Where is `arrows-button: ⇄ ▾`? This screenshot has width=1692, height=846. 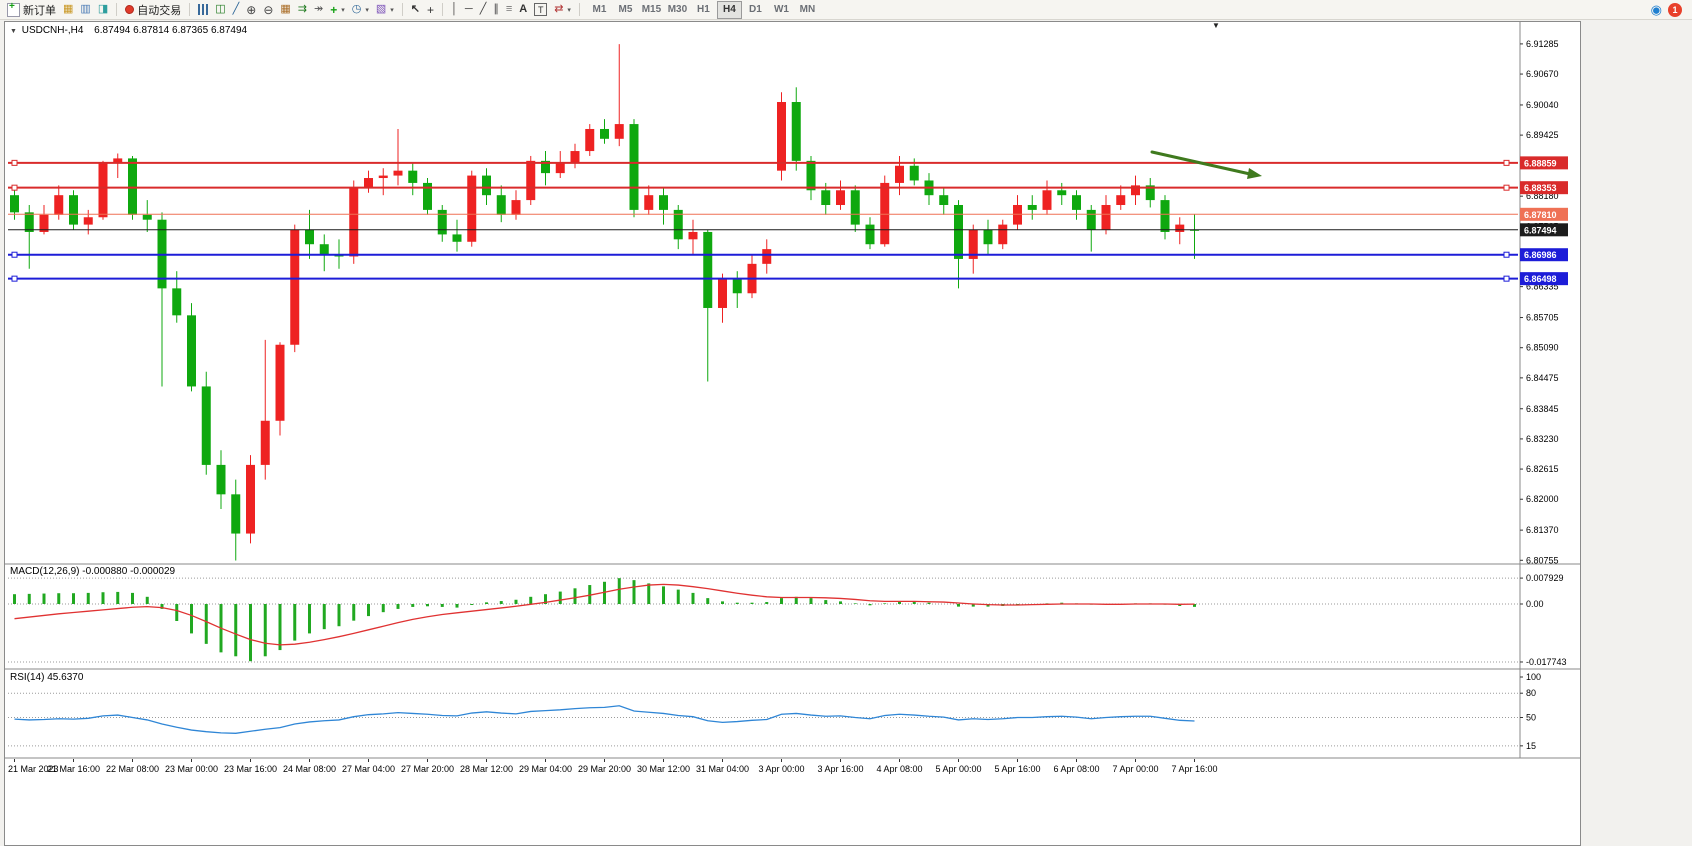
arrows-button: ⇄ ▾ is located at coordinates (562, 9).